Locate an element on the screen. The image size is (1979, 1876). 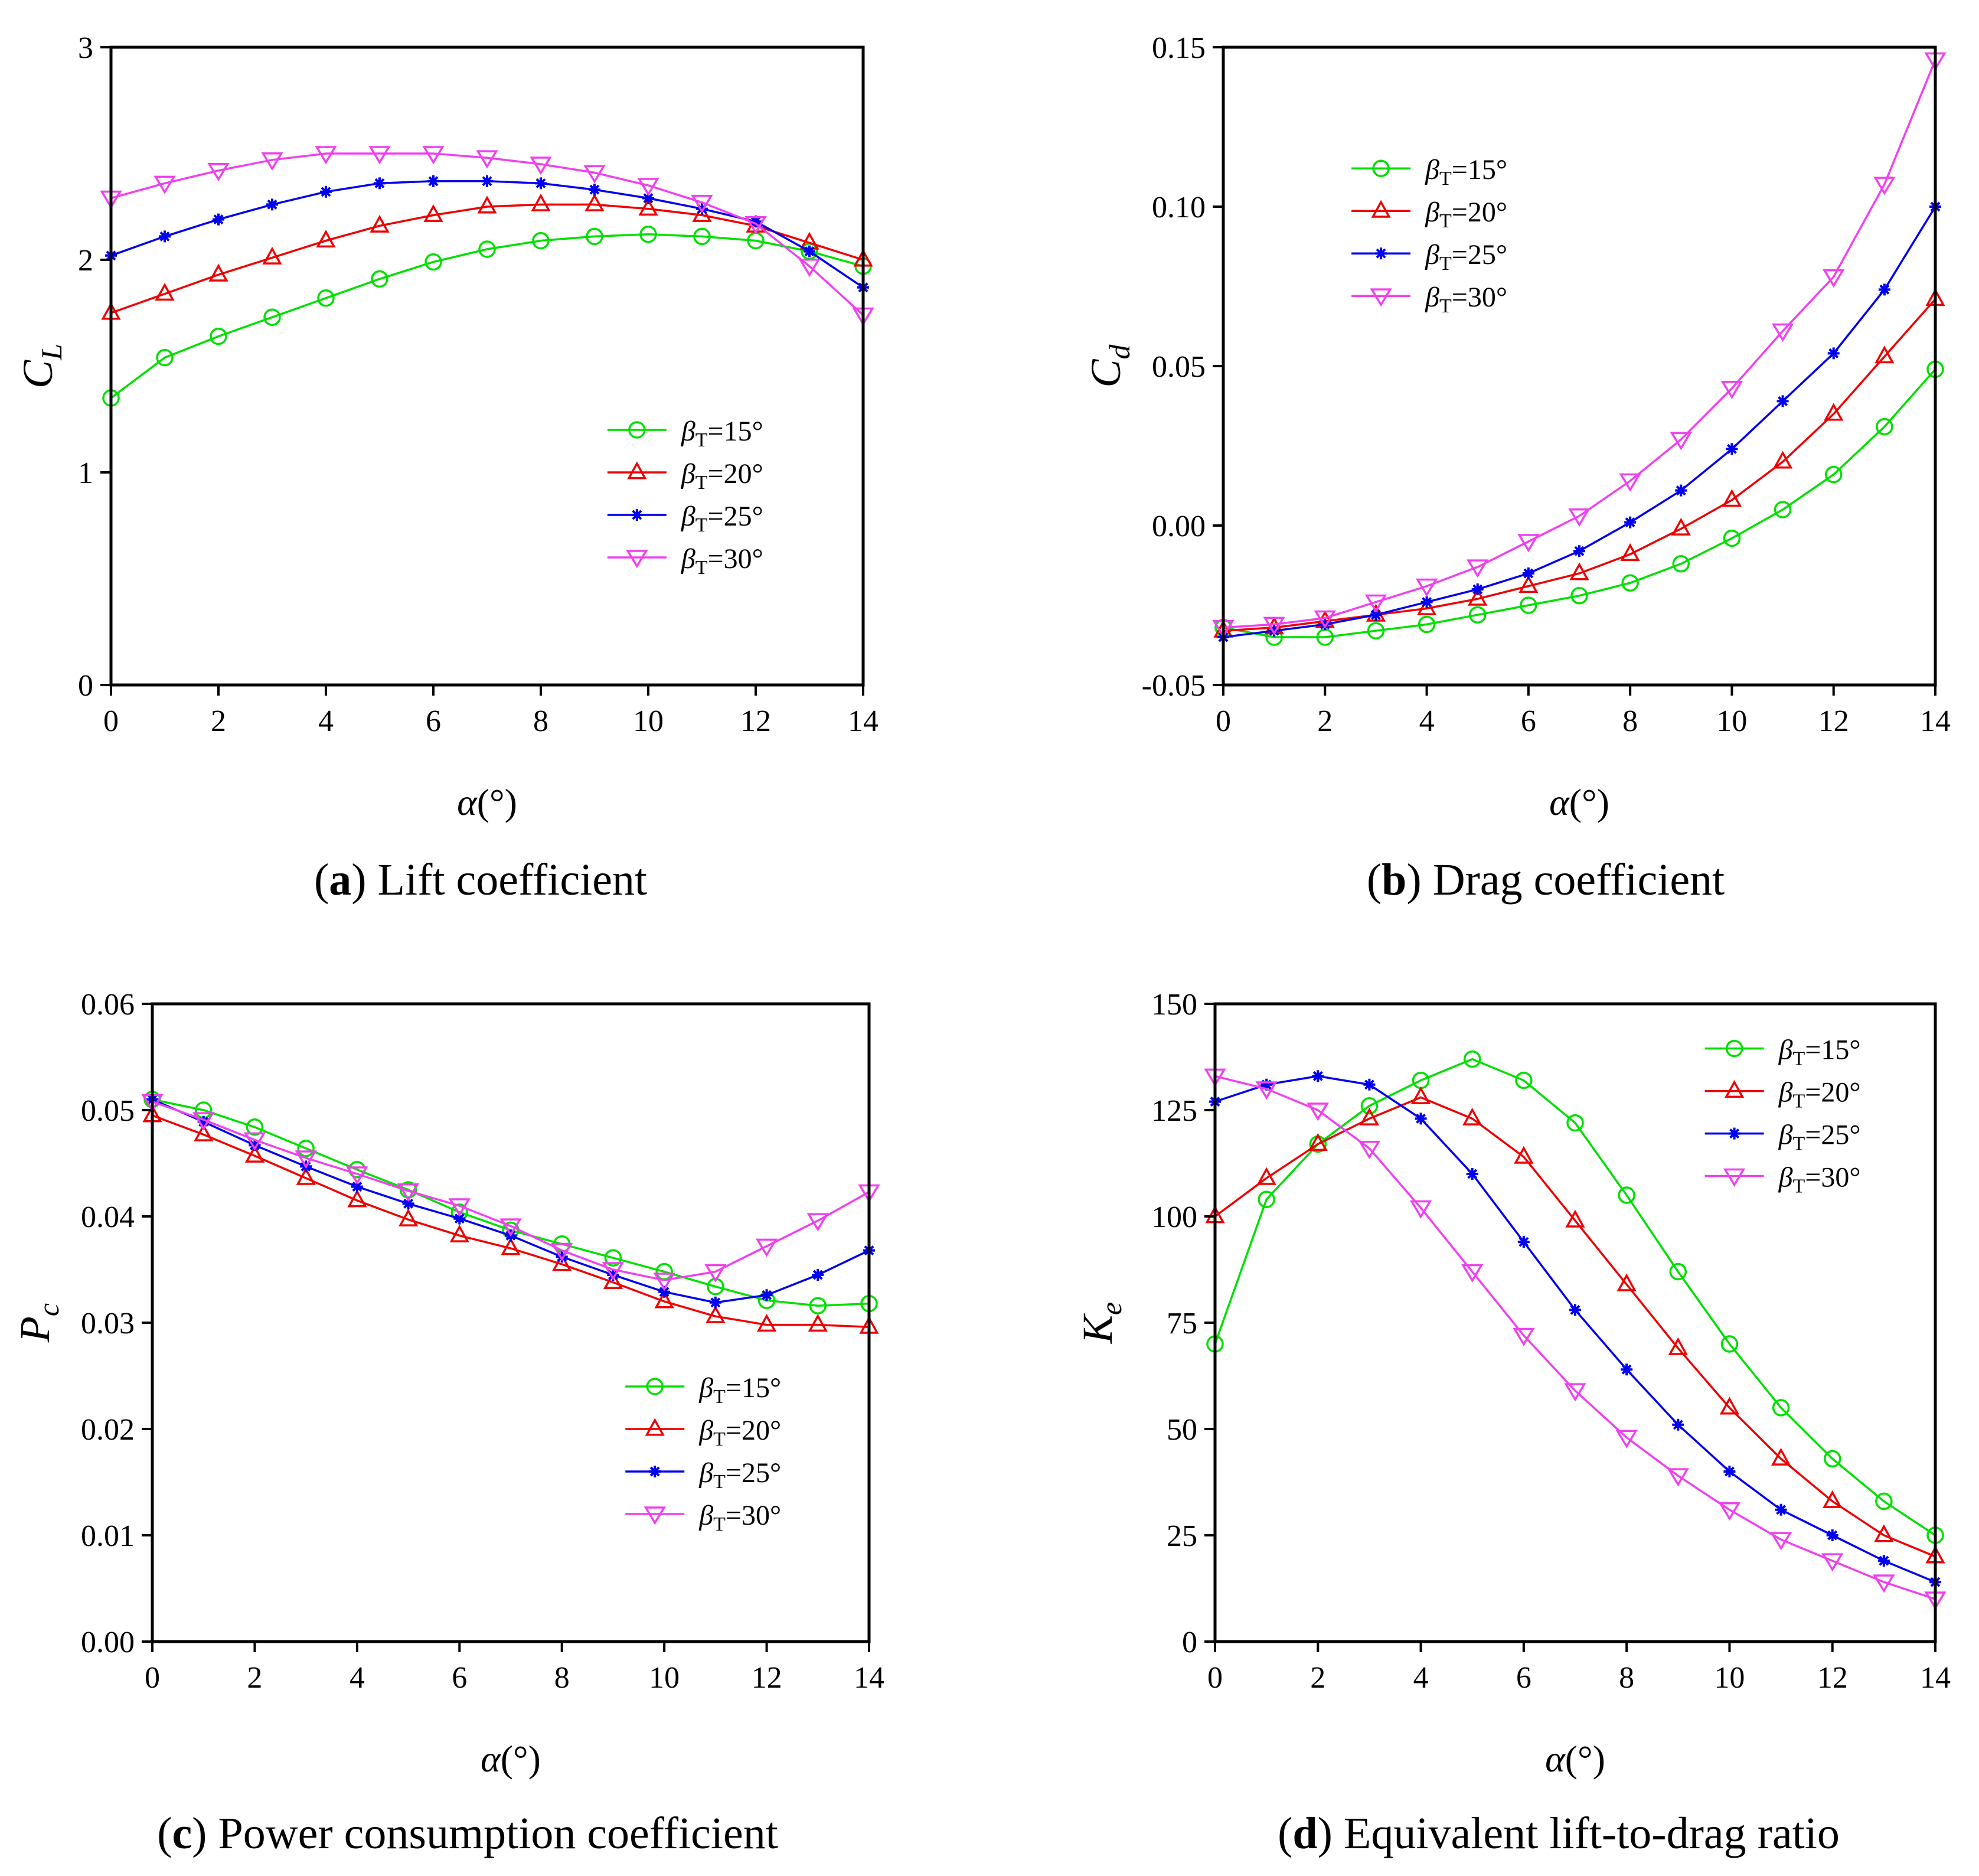
y-axis-title: Ke is located at coordinates (1101, 1323).